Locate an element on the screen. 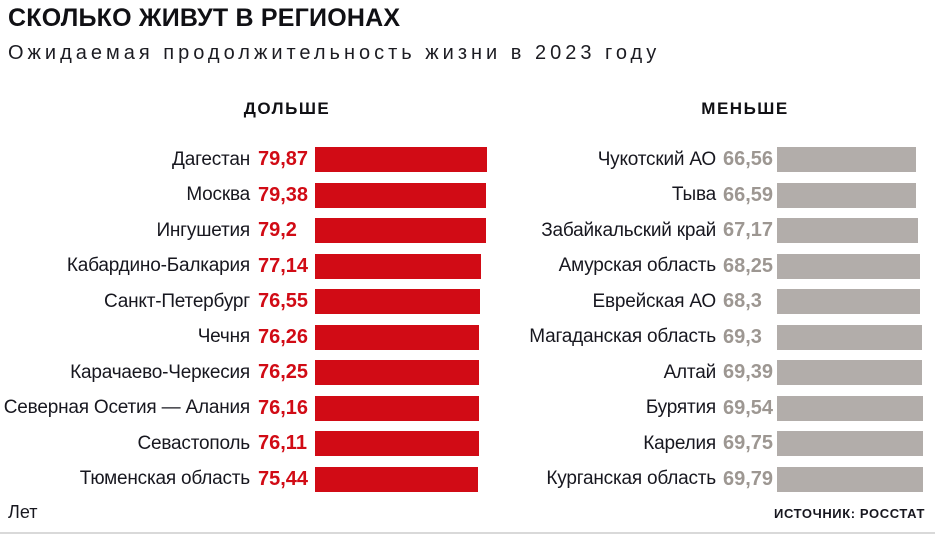  region-label: Магаданская область is located at coordinates (622, 337).